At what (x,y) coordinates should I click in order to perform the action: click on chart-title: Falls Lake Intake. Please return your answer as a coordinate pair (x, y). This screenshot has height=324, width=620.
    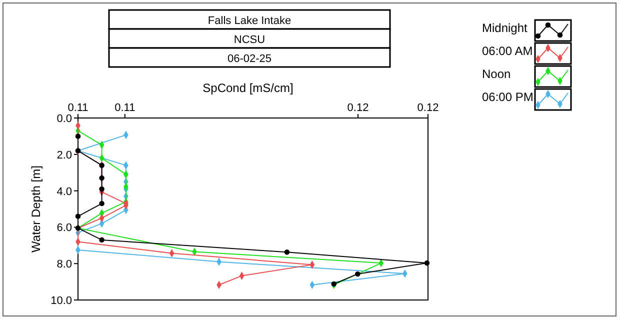
    Looking at the image, I should click on (250, 21).